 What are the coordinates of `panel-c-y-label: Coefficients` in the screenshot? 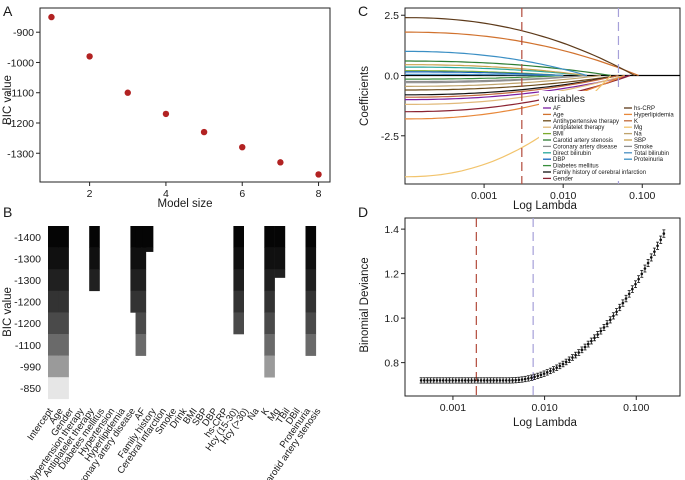 It's located at (365, 96).